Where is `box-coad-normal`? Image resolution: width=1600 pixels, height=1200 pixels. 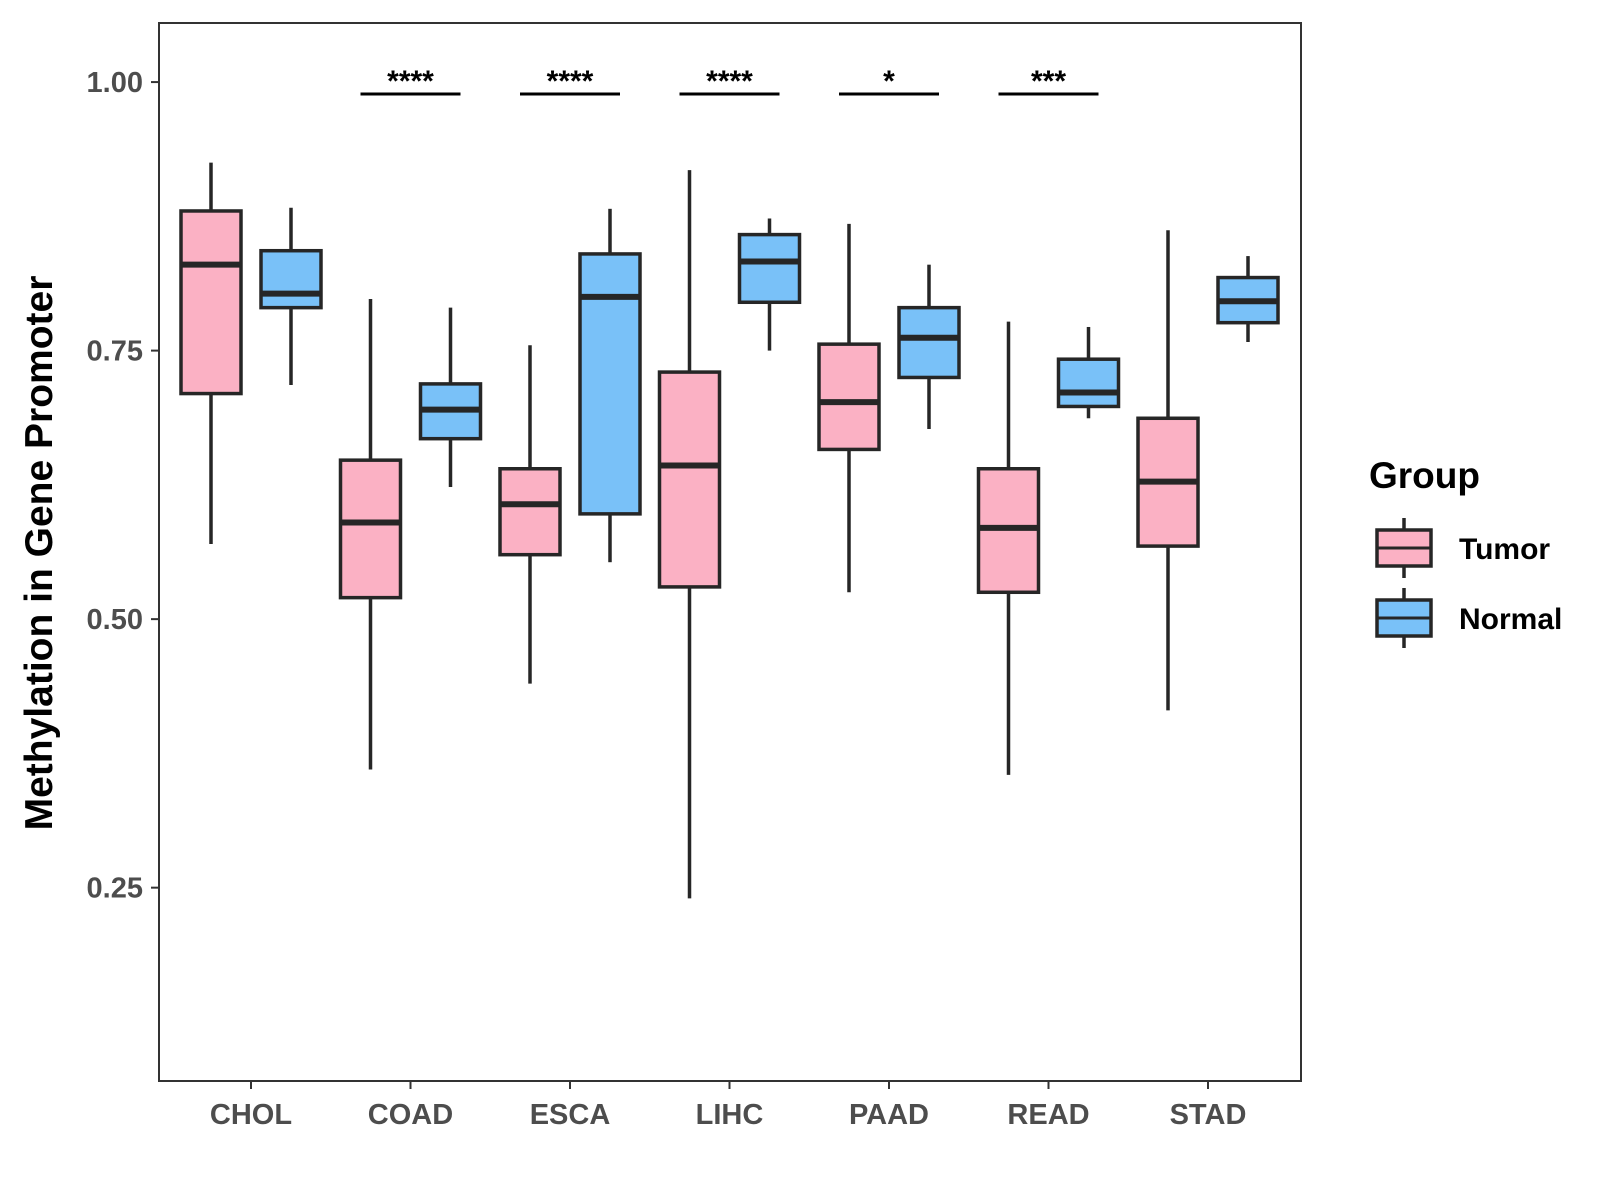 box-coad-normal is located at coordinates (450, 397).